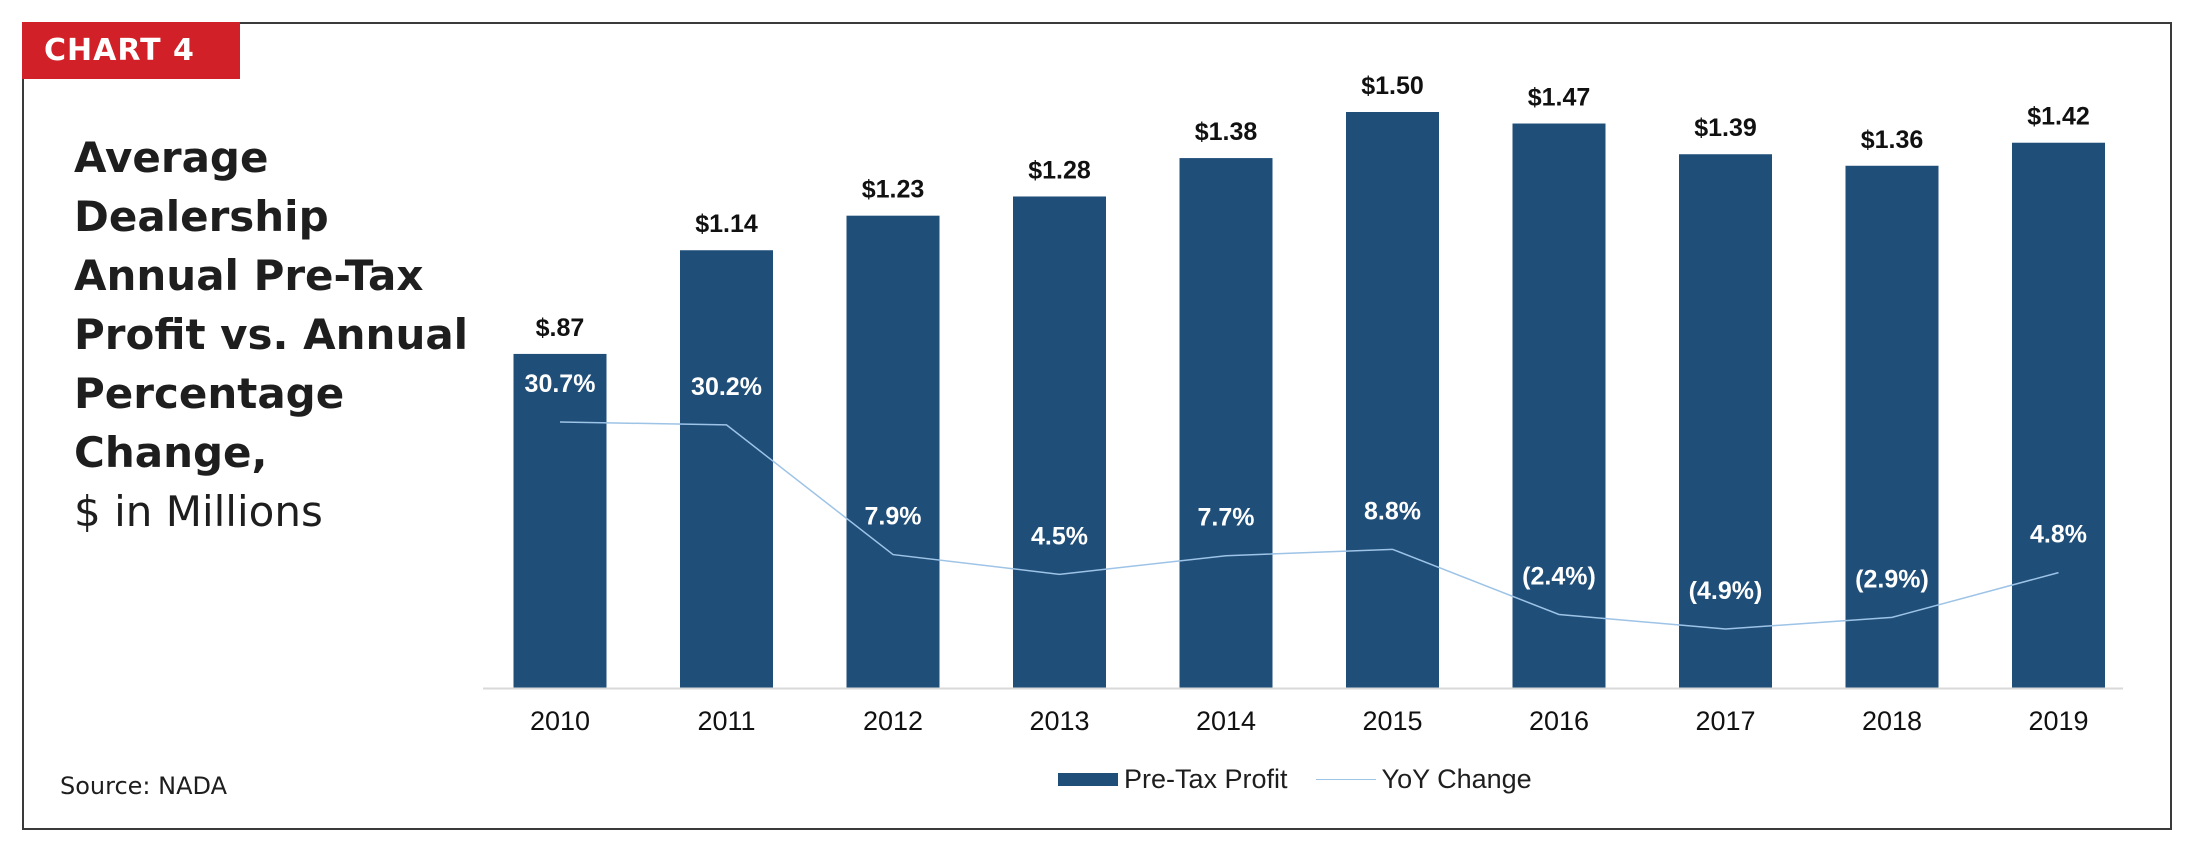 The height and width of the screenshot is (855, 2197). I want to click on x-tick-label: 2010, so click(560, 721).